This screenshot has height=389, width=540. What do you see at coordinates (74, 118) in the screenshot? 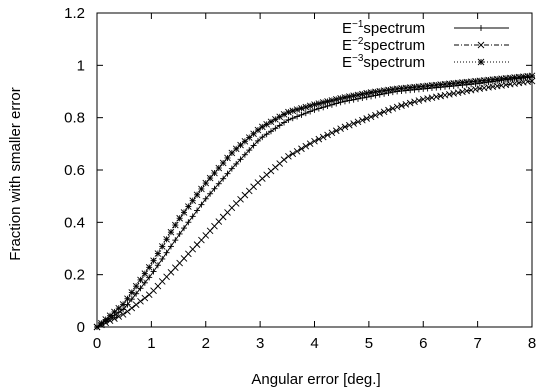
I see `y-tick-label: 0.8` at bounding box center [74, 118].